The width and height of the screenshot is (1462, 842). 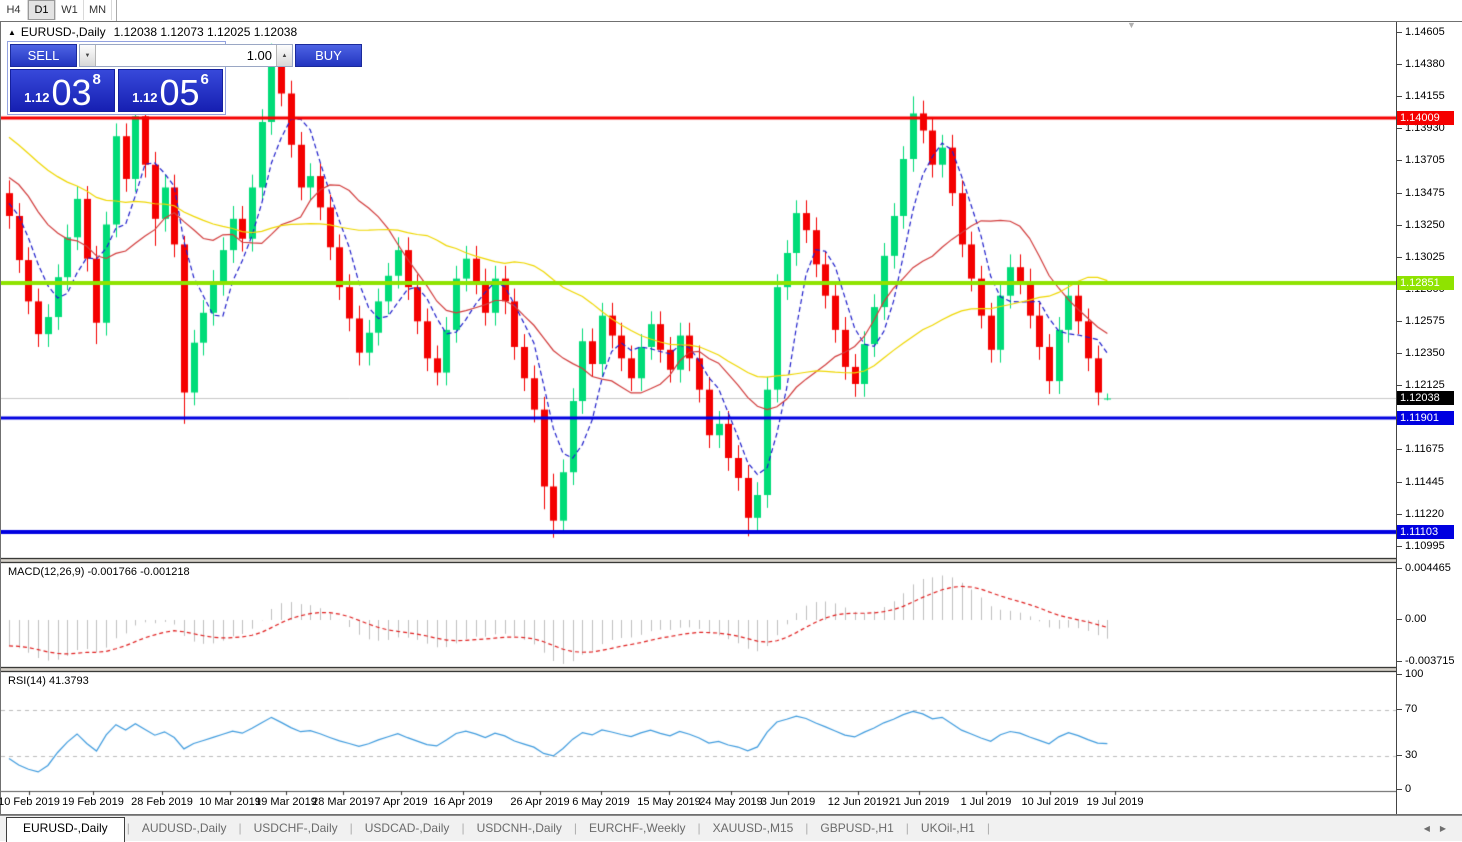 I want to click on volume-input, so click(x=186, y=55).